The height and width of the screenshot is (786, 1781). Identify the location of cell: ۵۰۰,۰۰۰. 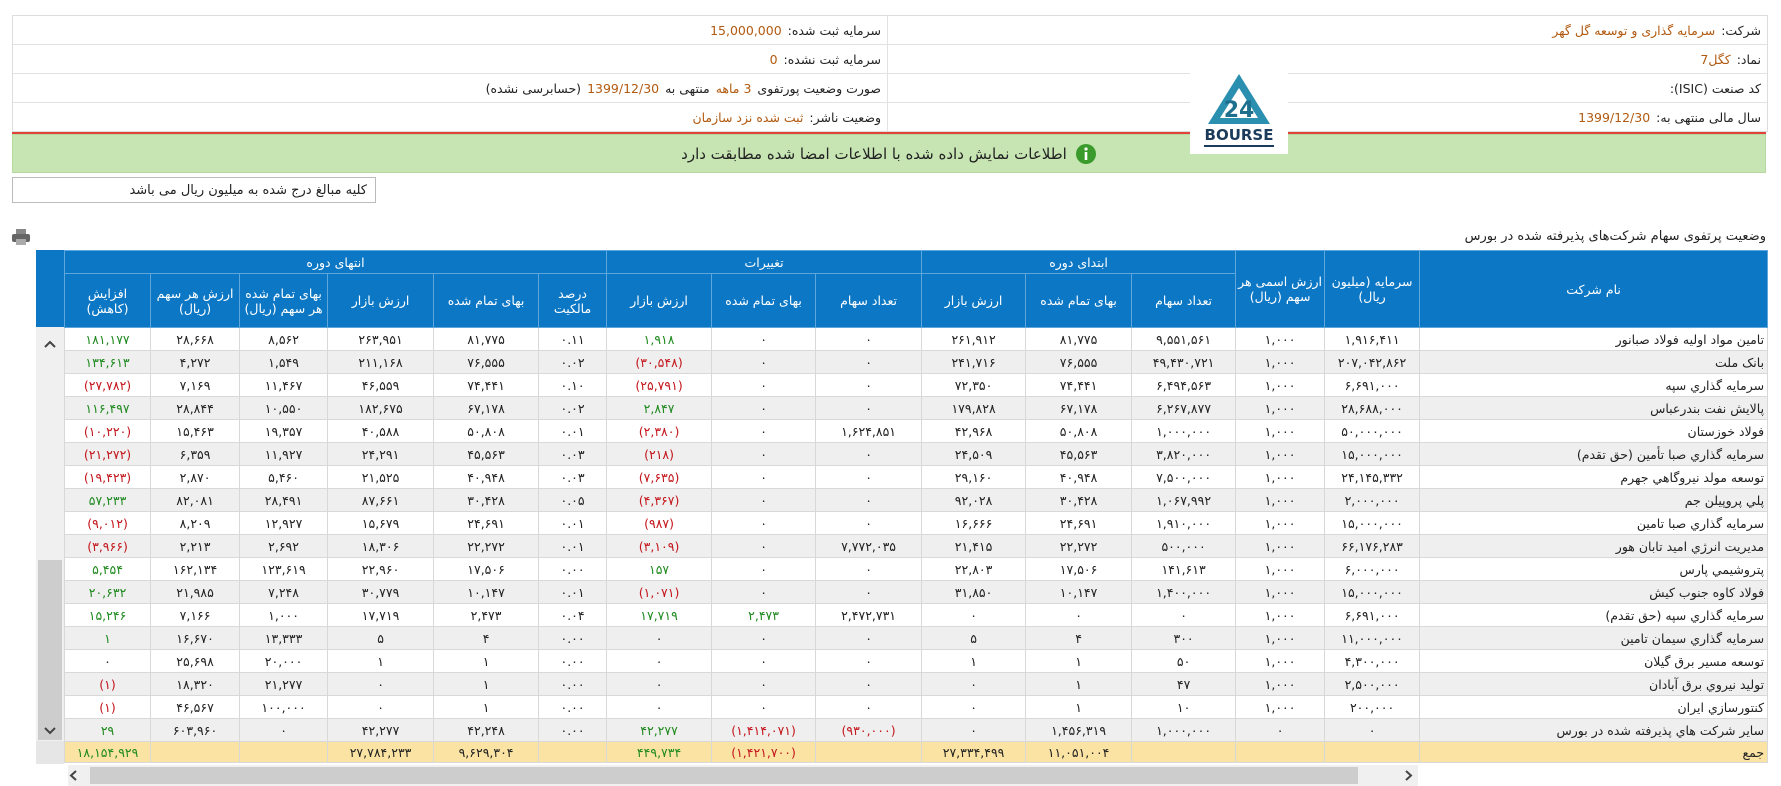
(1184, 546).